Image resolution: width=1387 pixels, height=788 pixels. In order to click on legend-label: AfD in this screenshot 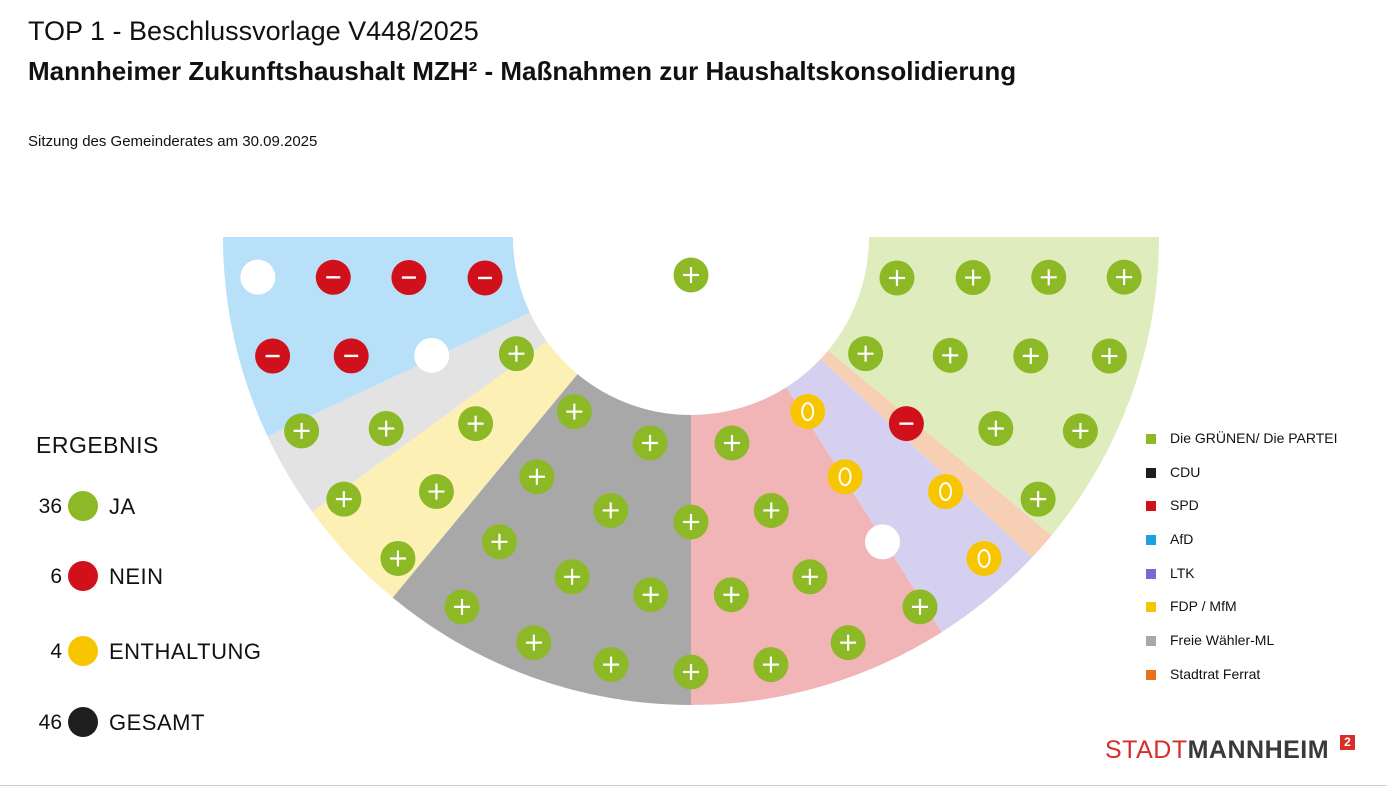, I will do `click(1182, 539)`.